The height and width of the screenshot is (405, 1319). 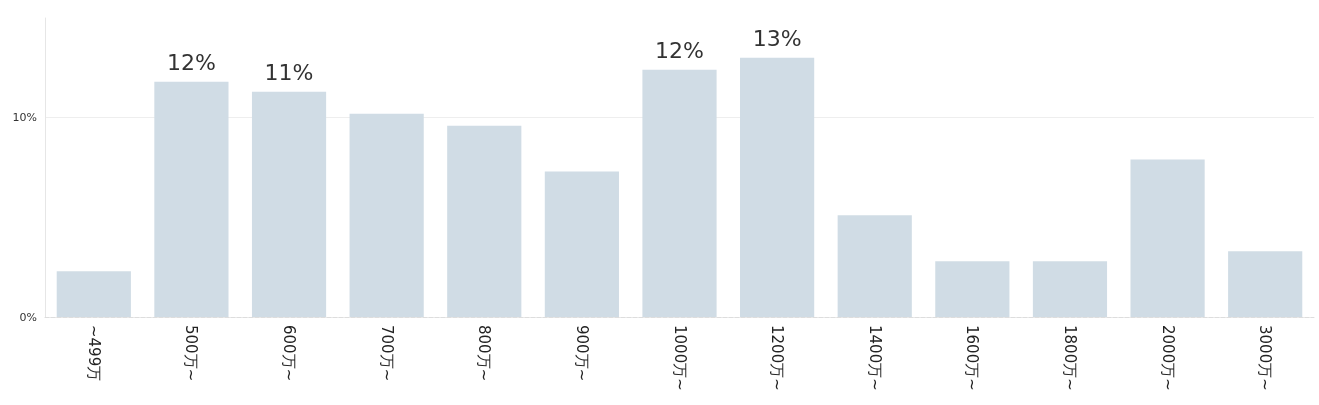 I want to click on x-tick-label: 3000万~, so click(x=1265, y=358).